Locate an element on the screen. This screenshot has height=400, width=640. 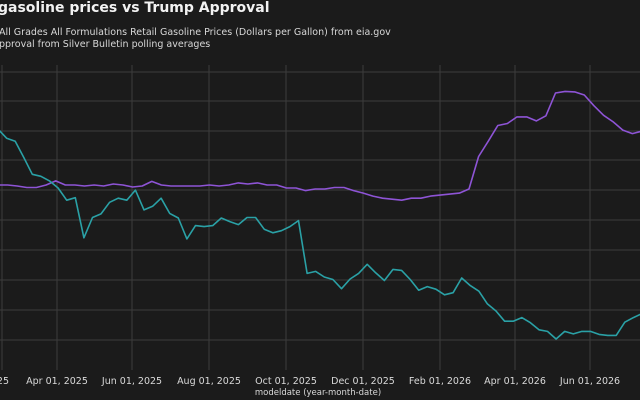
x-tick-label: Apr 01, 2025 is located at coordinates (57, 381).